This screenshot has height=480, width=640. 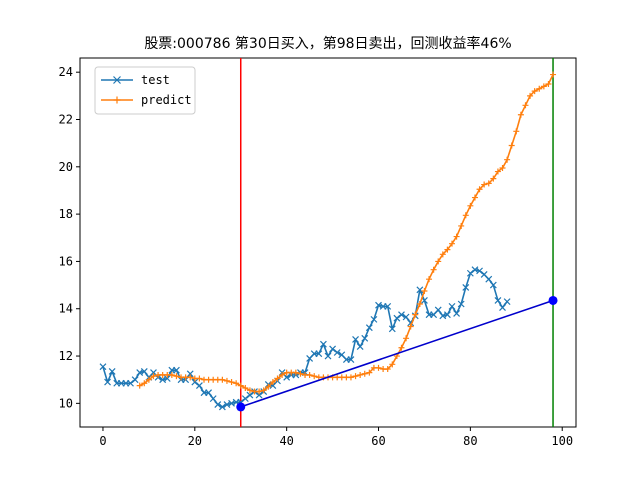 What do you see at coordinates (155, 80) in the screenshot?
I see `legend-label-test: test` at bounding box center [155, 80].